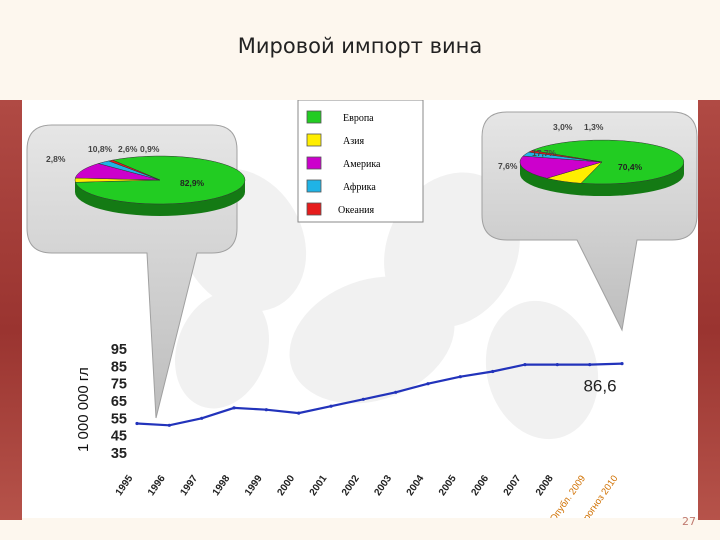 The width and height of the screenshot is (720, 540). Describe the element at coordinates (202, 418) in the screenshot. I see `data-point-1997` at that location.